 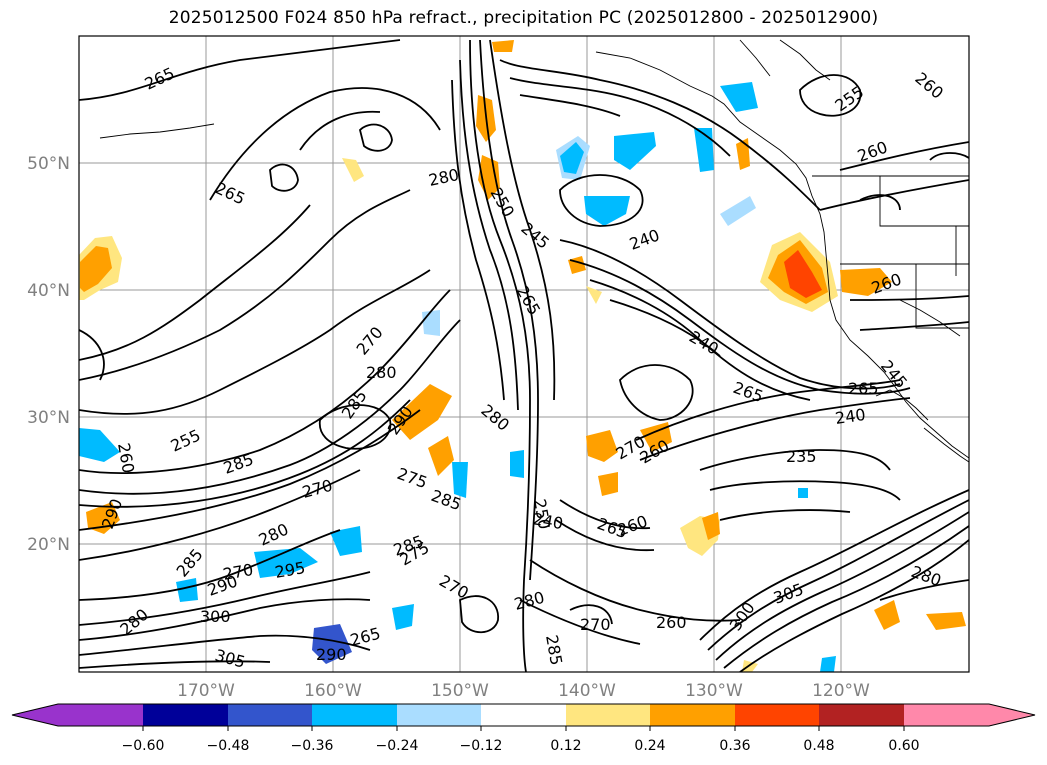 I want to click on contour-label: 240, so click(x=850, y=416).